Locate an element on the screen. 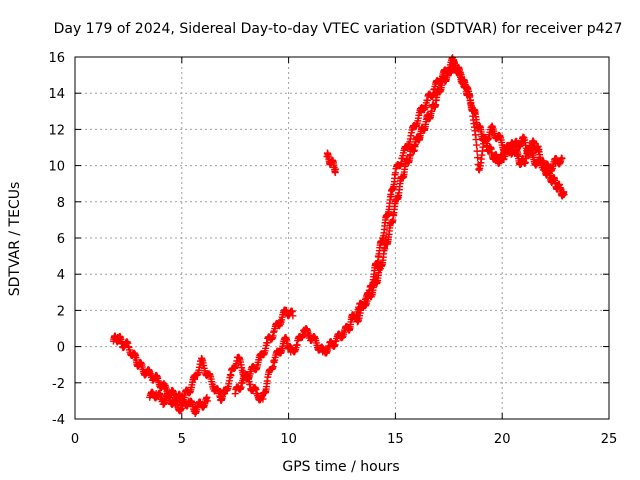 The height and width of the screenshot is (480, 640). y-tick-label: 2 is located at coordinates (61, 311).